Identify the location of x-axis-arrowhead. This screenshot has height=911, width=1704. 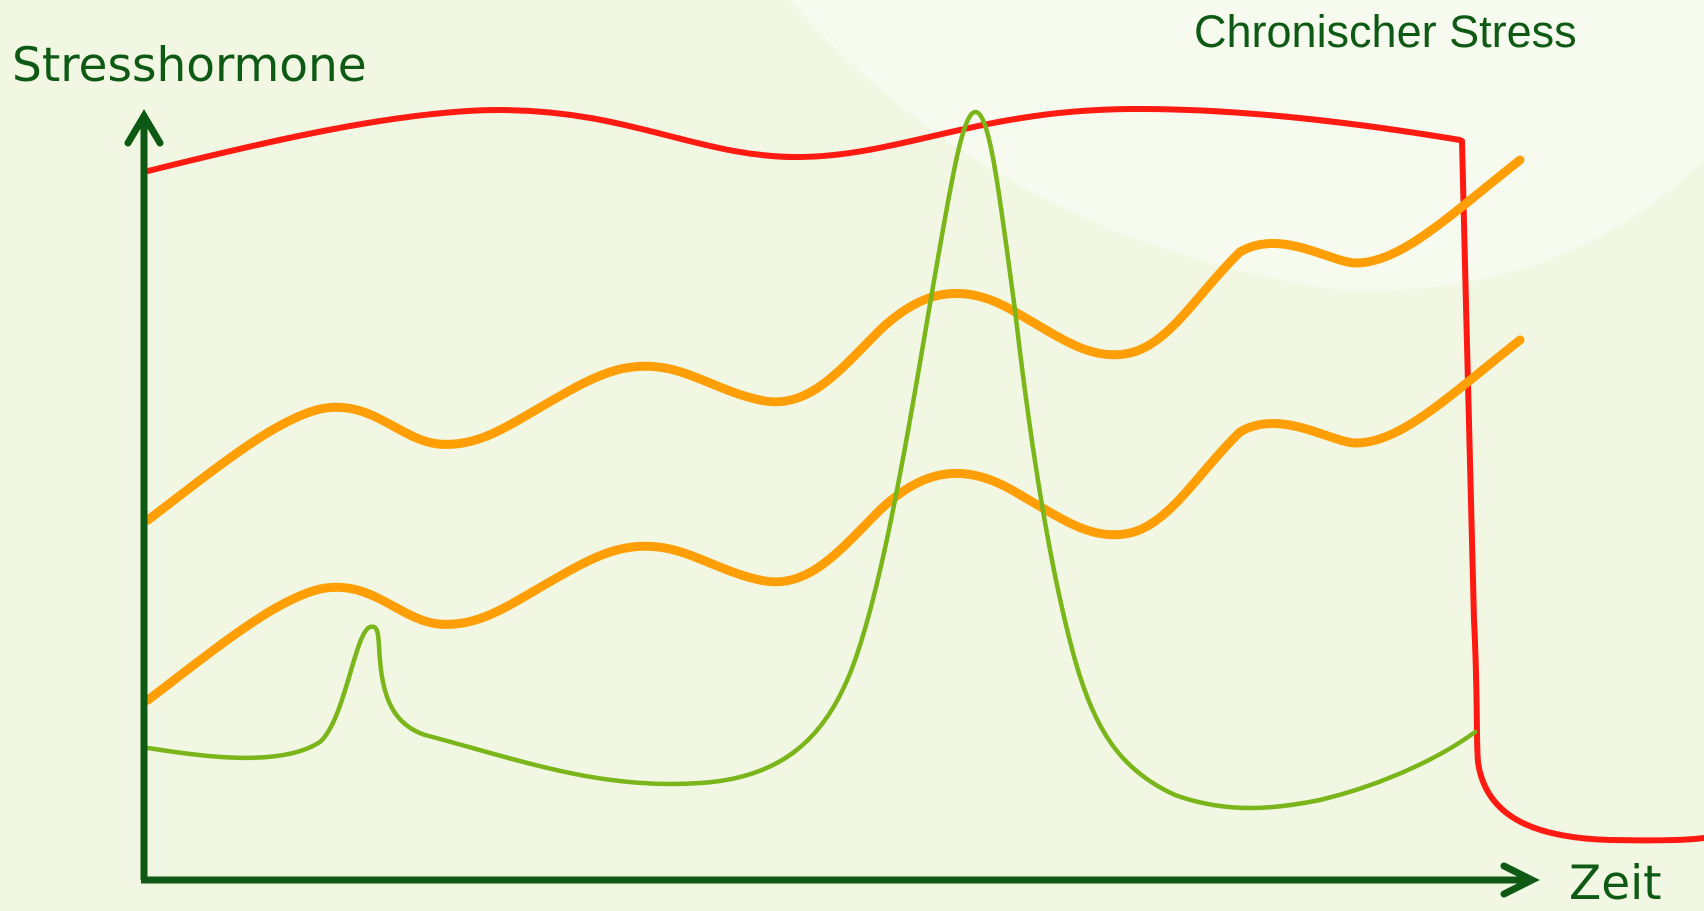
(1520, 880).